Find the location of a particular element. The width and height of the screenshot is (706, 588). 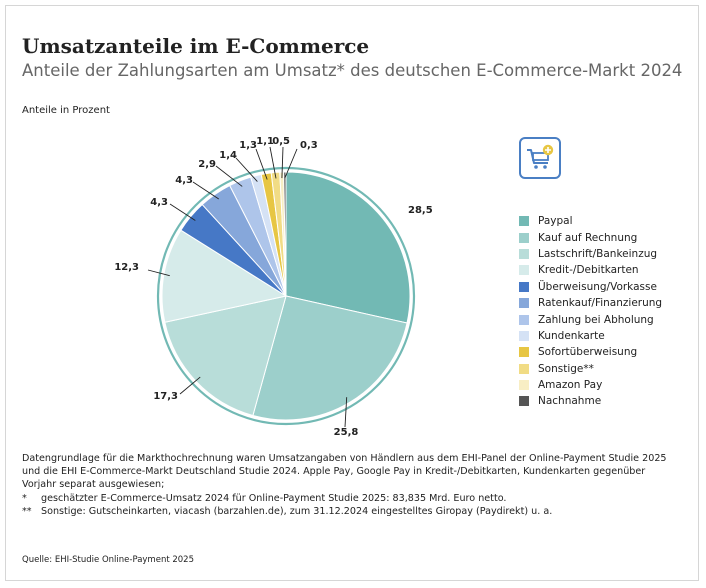

data-label-kauf-auf-rechnung: 25,8 is located at coordinates (346, 432).